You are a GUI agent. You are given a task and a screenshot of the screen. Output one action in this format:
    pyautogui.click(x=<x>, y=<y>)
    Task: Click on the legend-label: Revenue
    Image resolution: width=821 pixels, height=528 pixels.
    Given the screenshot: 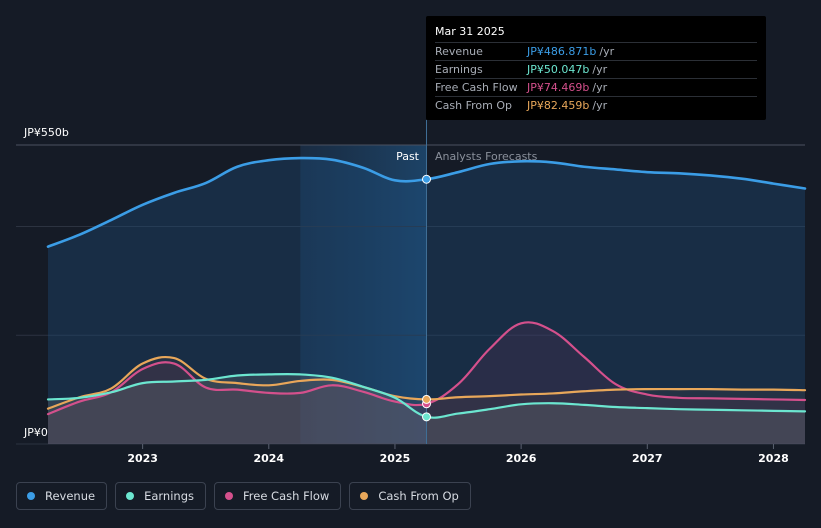 What is the action you would take?
    pyautogui.click(x=70, y=496)
    